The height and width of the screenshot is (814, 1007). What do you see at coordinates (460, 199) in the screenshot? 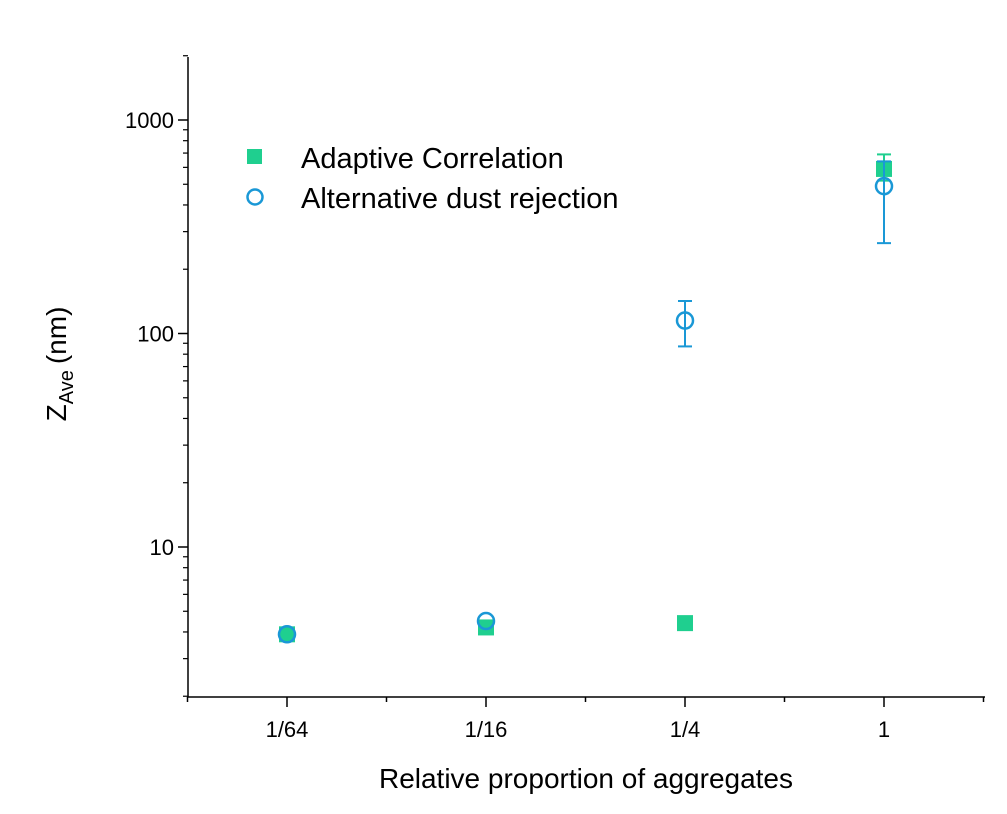
I see `legend-label-alternative-dust-rejection: Alternative dust rejection` at bounding box center [460, 199].